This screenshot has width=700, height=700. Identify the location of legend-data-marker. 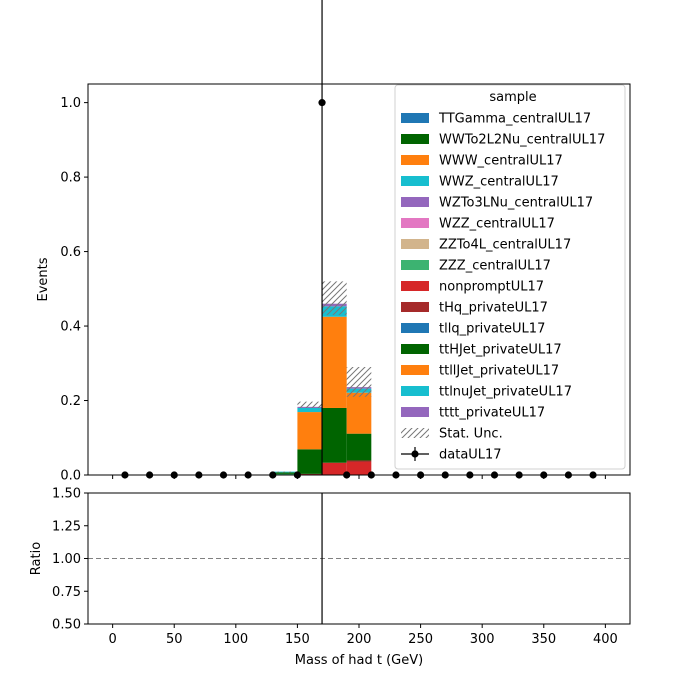
(415, 454).